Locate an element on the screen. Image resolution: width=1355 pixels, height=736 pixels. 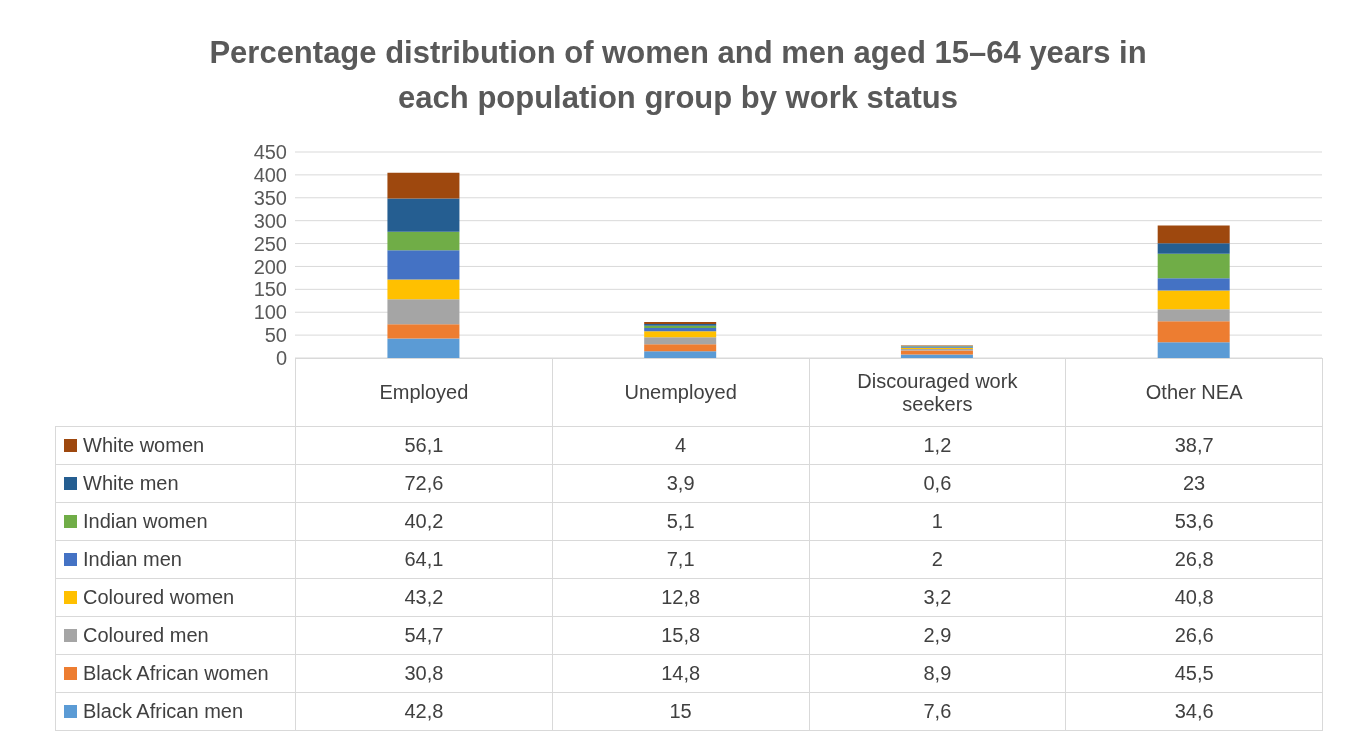
data-label: 2 is located at coordinates (937, 559).